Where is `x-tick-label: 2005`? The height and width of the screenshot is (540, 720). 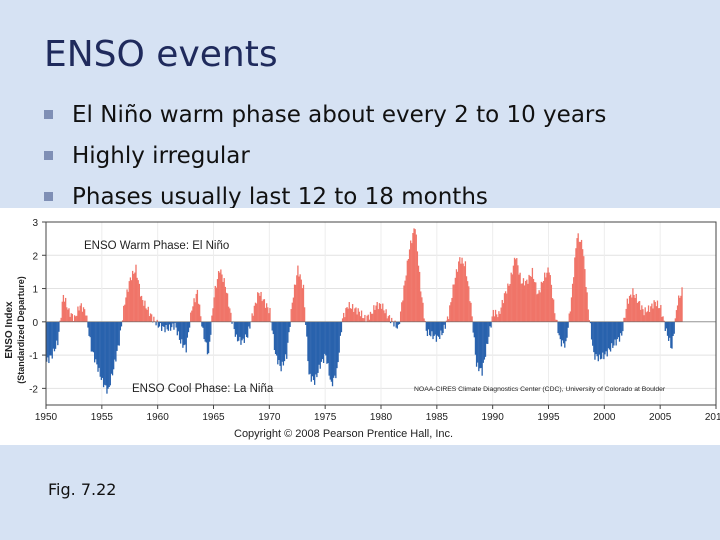
x-tick-label: 2005 is located at coordinates (660, 417).